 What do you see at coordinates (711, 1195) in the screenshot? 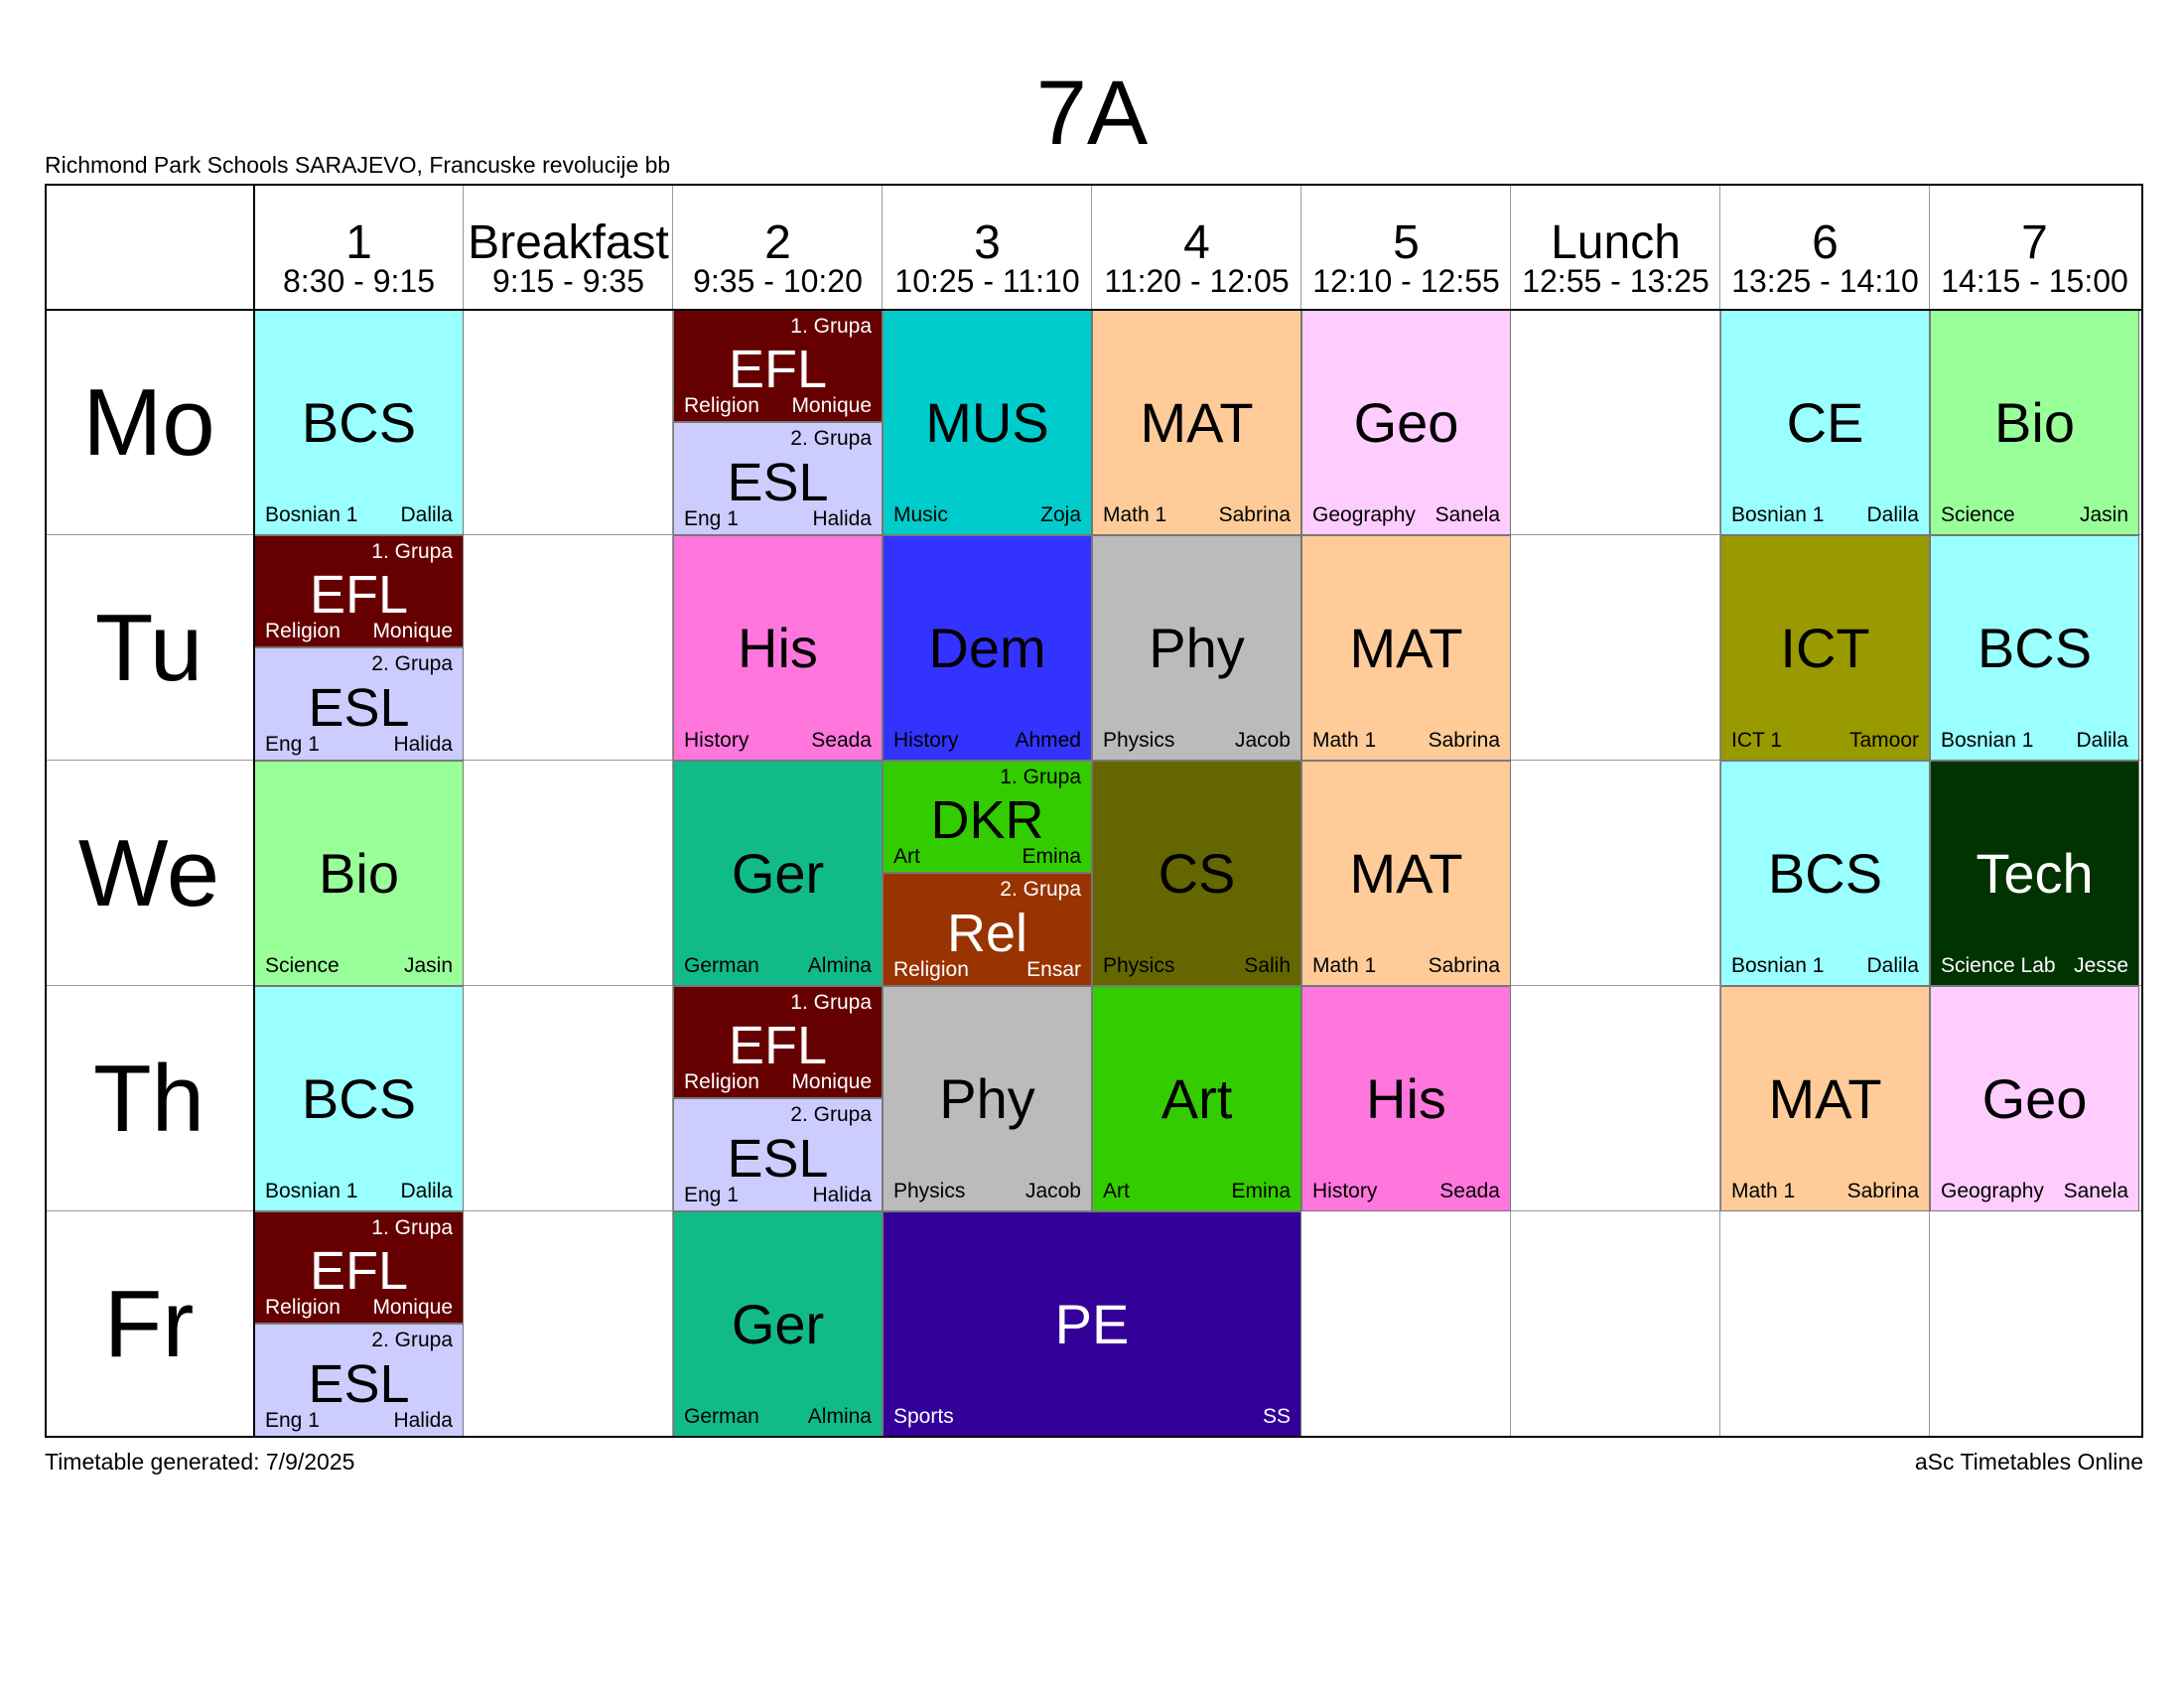
I see `room-label: Eng 1` at bounding box center [711, 1195].